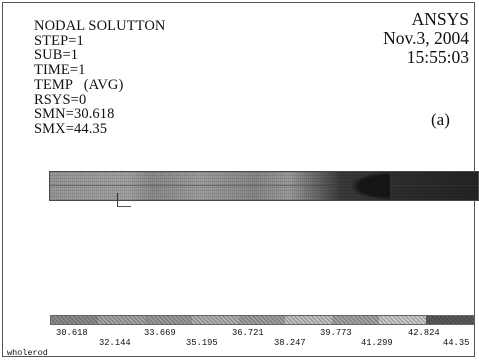  What do you see at coordinates (202, 343) in the screenshot?
I see `legend-label: 35.195` at bounding box center [202, 343].